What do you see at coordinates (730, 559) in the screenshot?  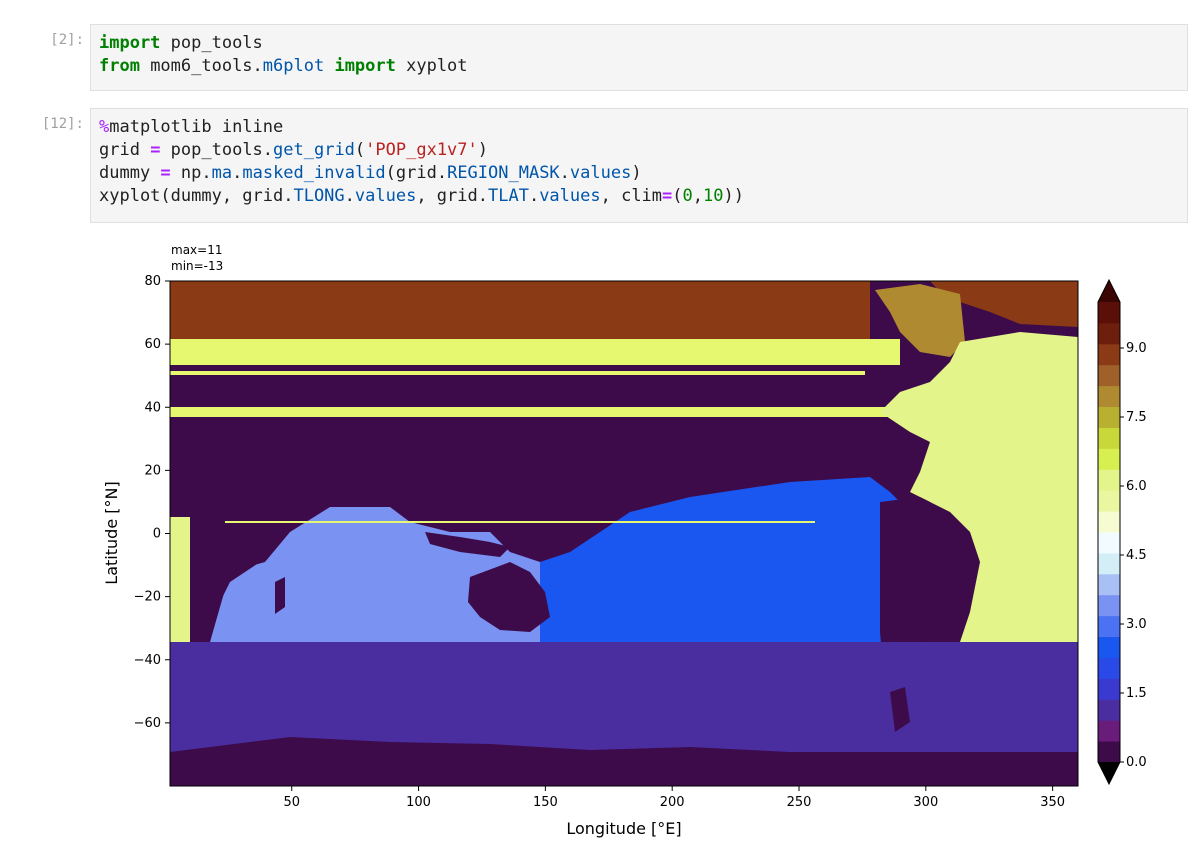 I see `pacific-region` at bounding box center [730, 559].